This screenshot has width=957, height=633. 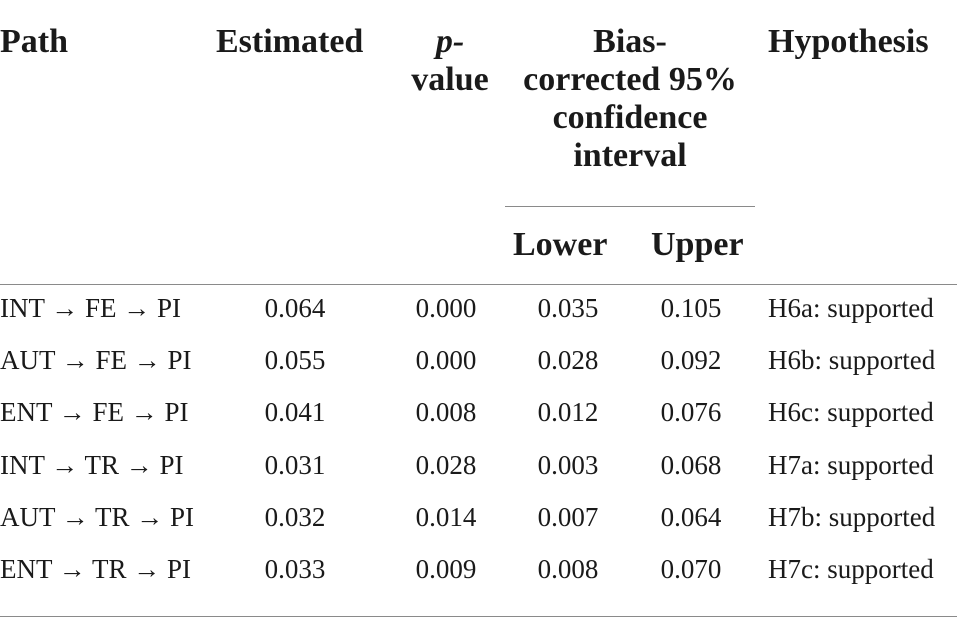 I want to click on cell-p-value: 0.009, so click(x=446, y=569).